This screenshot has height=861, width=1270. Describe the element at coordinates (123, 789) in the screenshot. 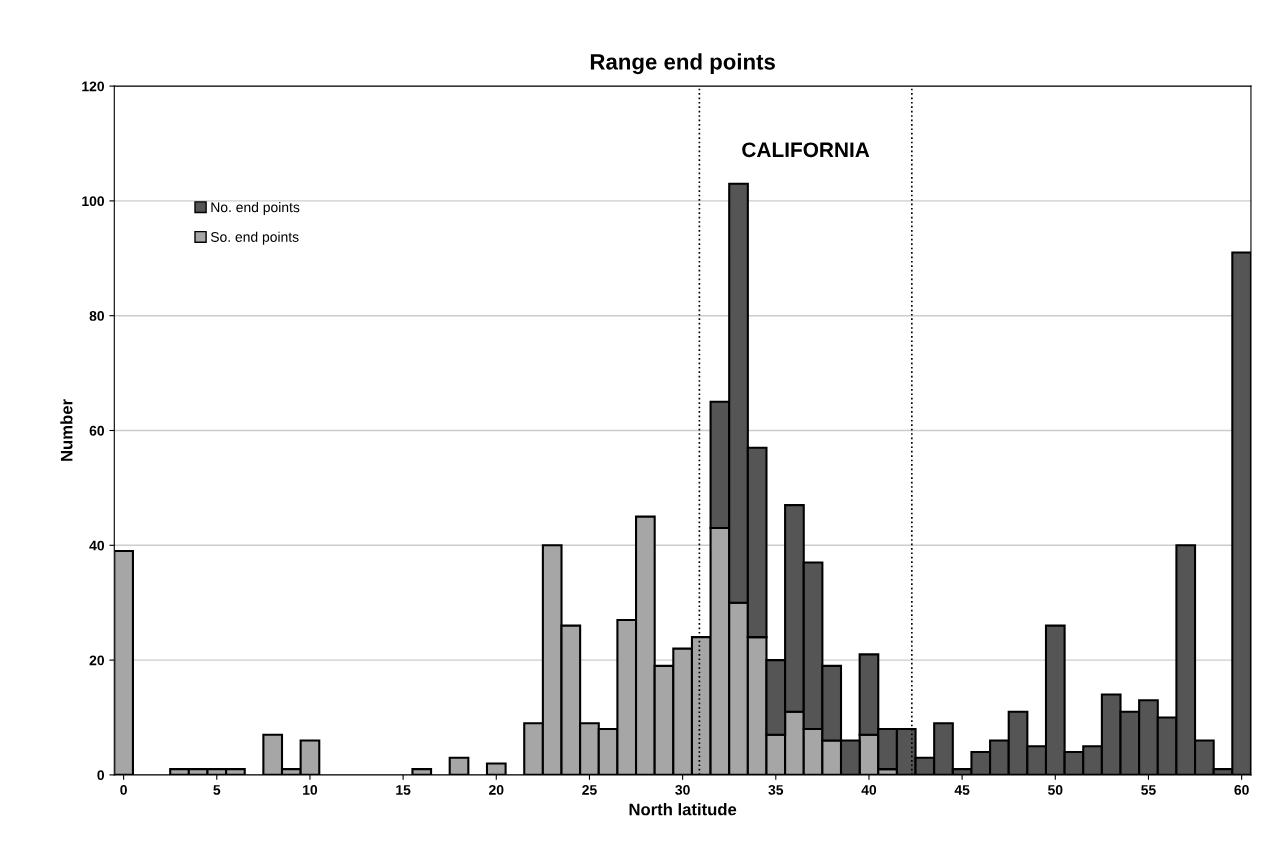

I see `x-tick-label: 0` at that location.